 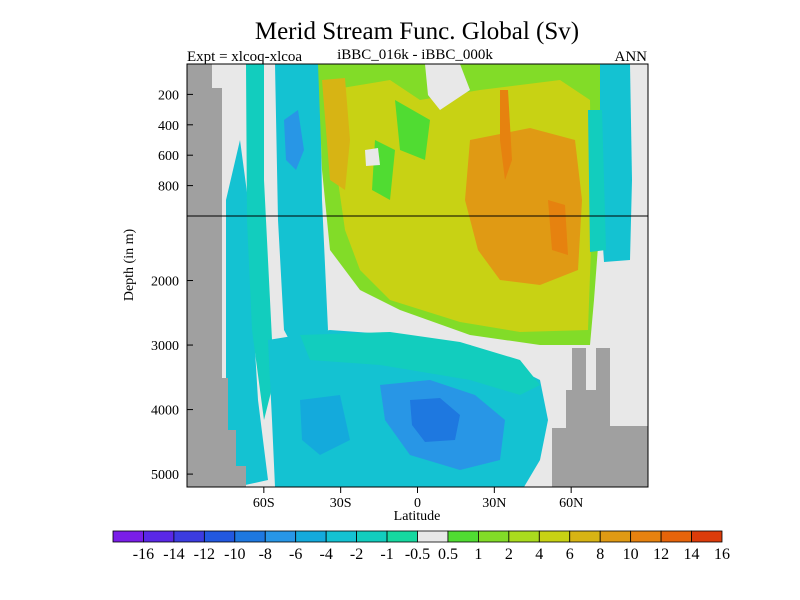 What do you see at coordinates (325, 554) in the screenshot?
I see `colorbar-label: -4` at bounding box center [325, 554].